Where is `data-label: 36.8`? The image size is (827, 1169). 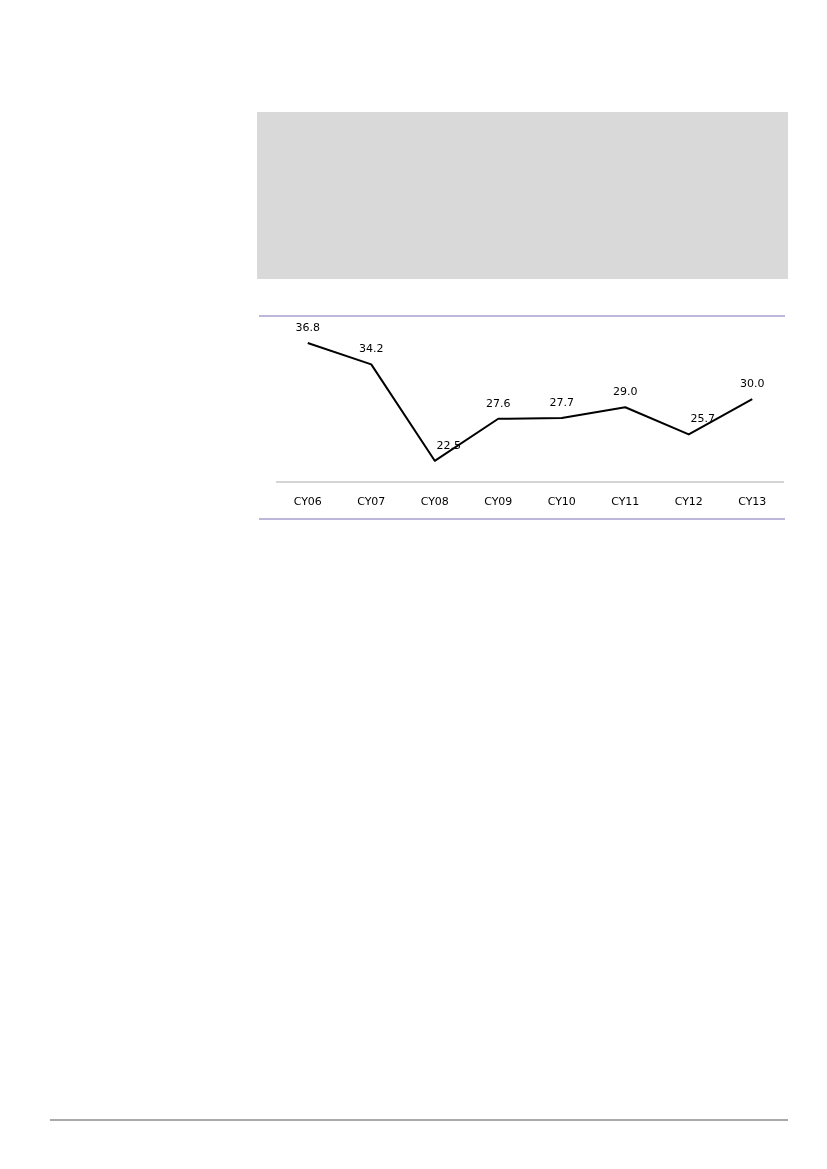 data-label: 36.8 is located at coordinates (307, 327).